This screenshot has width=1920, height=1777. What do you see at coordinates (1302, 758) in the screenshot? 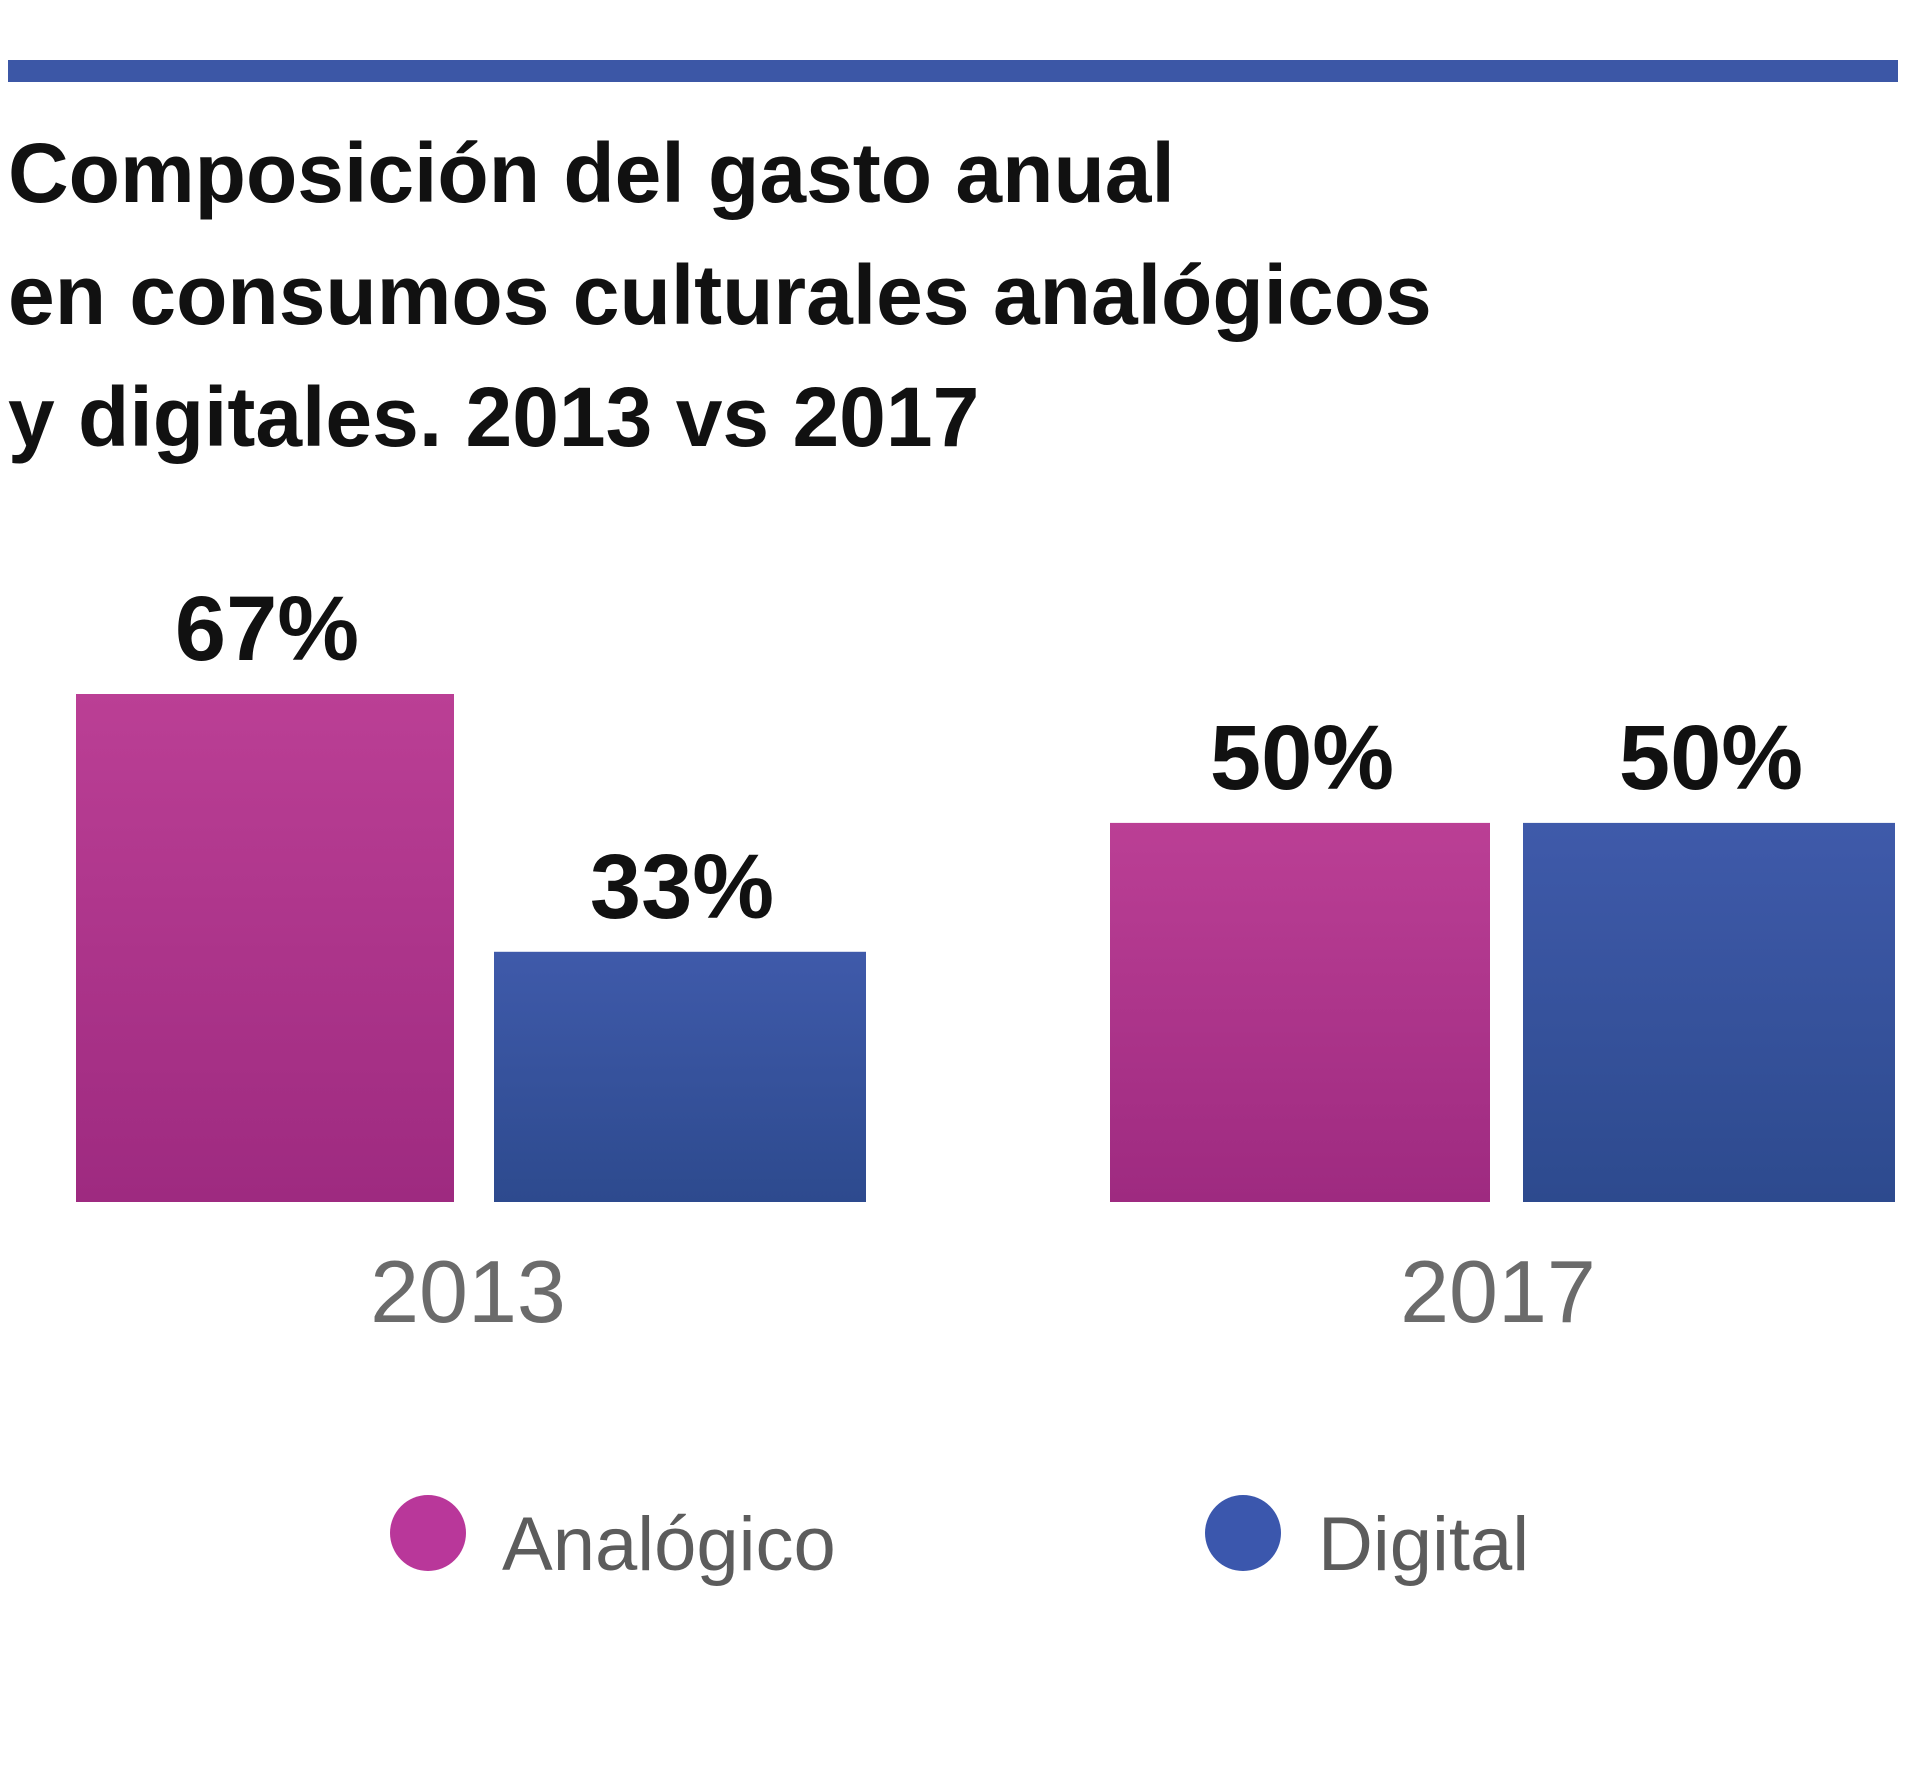
I see `value-label-analogico-2017: 50%` at bounding box center [1302, 758].